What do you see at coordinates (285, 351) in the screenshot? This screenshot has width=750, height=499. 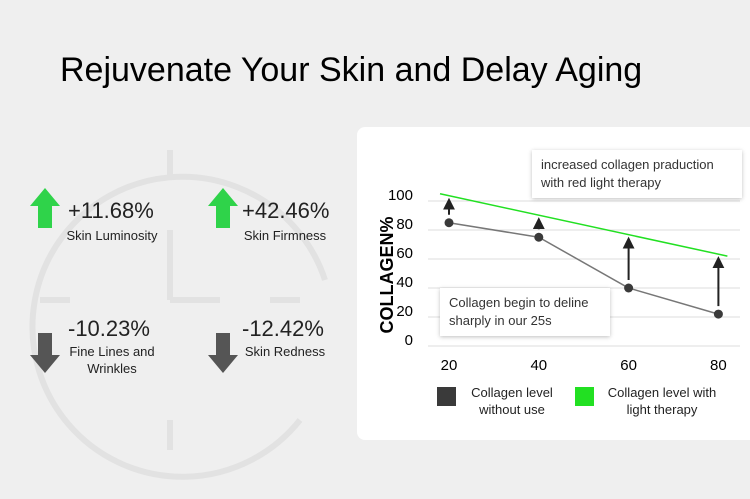 I see `stat-label: Skin Redness` at bounding box center [285, 351].